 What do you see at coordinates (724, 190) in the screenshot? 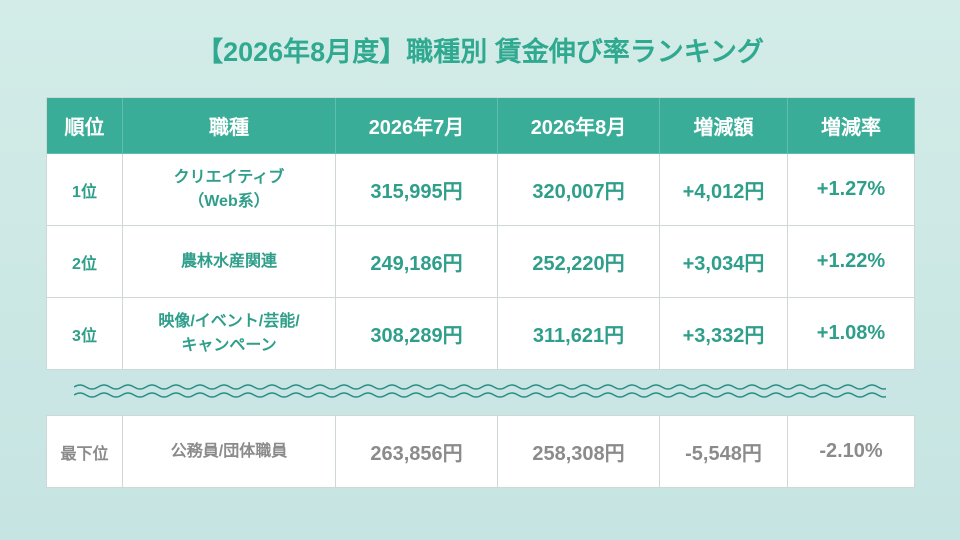
I see `table-cell: +4,012円` at bounding box center [724, 190].